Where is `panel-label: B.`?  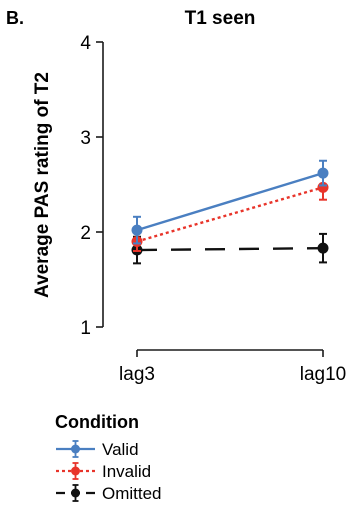
panel-label: B. is located at coordinates (15, 18).